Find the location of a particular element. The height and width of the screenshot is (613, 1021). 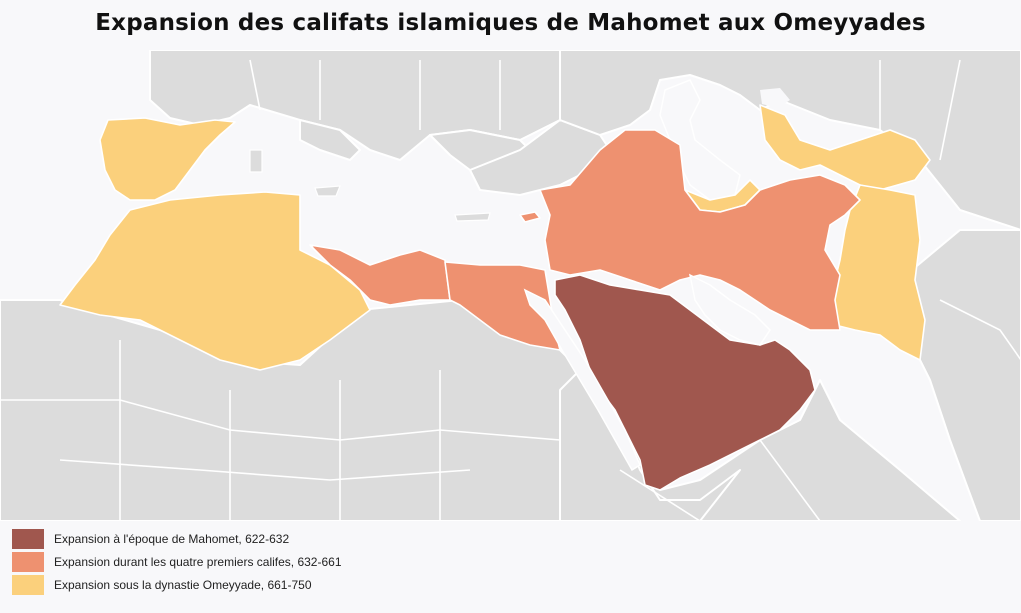

island-crete is located at coordinates (472, 217).